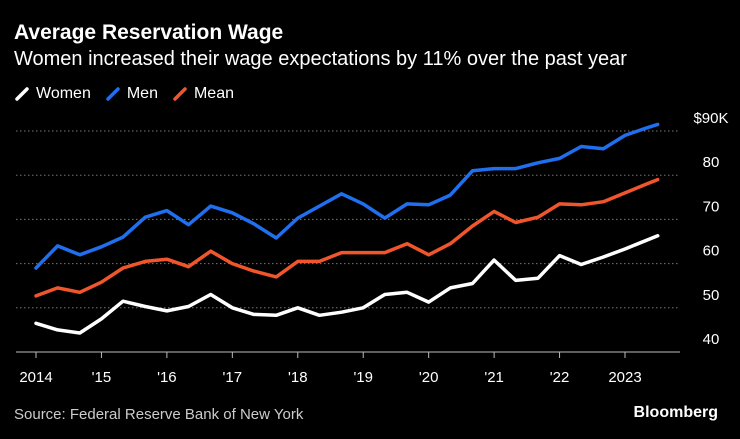 The height and width of the screenshot is (439, 740). I want to click on y-tick-label: 60, so click(711, 251).